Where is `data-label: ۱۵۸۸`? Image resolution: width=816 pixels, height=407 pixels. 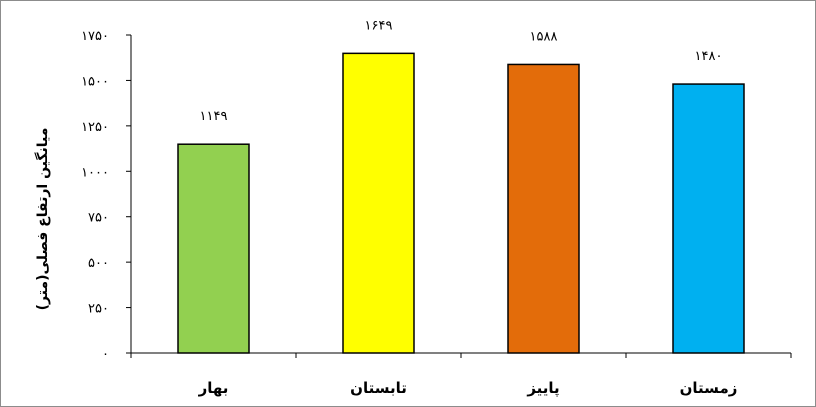
data-label: ۱۵۸۸ is located at coordinates (544, 36).